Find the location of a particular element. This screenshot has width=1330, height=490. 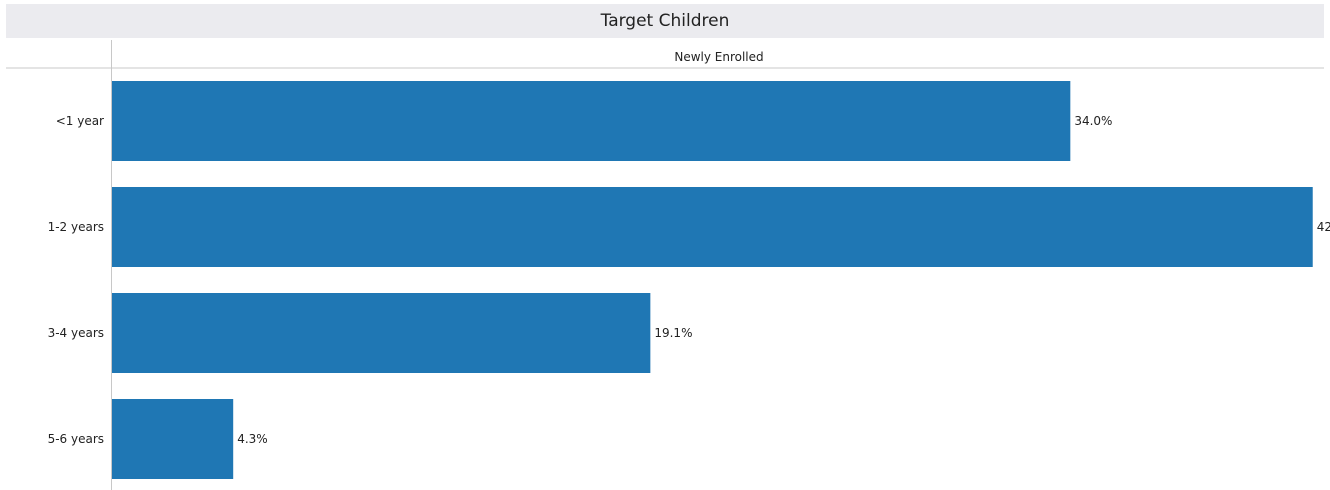

column-header: Newly Enrolled is located at coordinates (718, 57).